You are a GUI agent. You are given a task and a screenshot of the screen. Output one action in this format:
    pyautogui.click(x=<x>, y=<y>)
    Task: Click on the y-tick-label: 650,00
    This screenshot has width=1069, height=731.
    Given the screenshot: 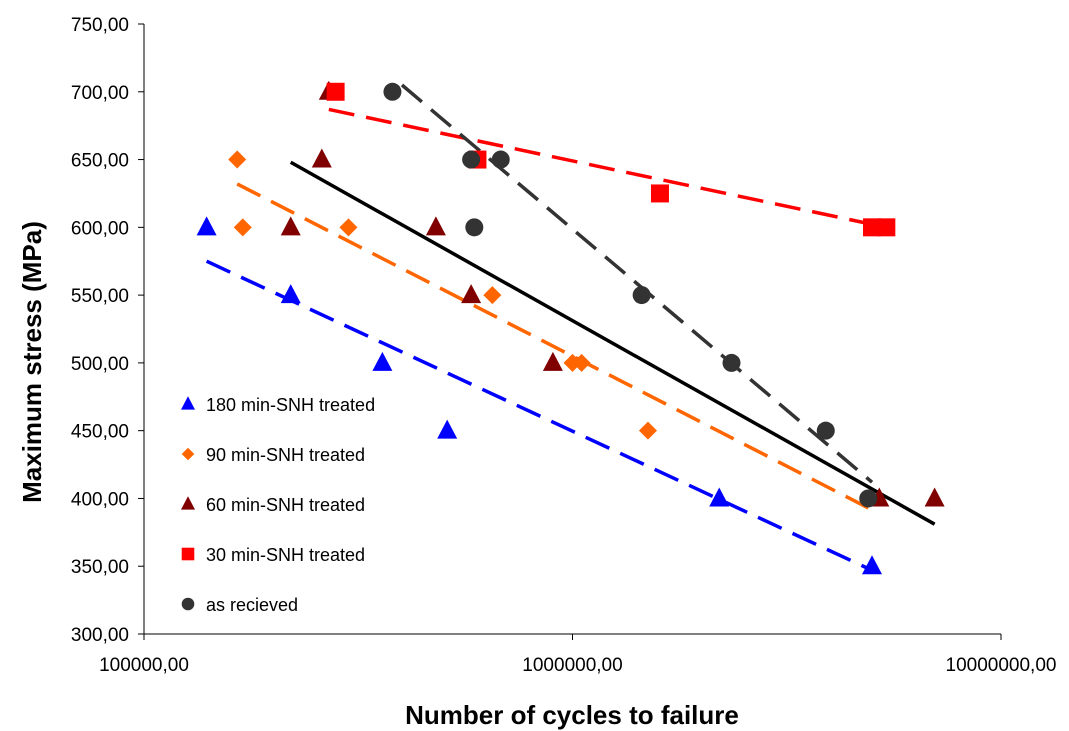 What is the action you would take?
    pyautogui.click(x=100, y=161)
    